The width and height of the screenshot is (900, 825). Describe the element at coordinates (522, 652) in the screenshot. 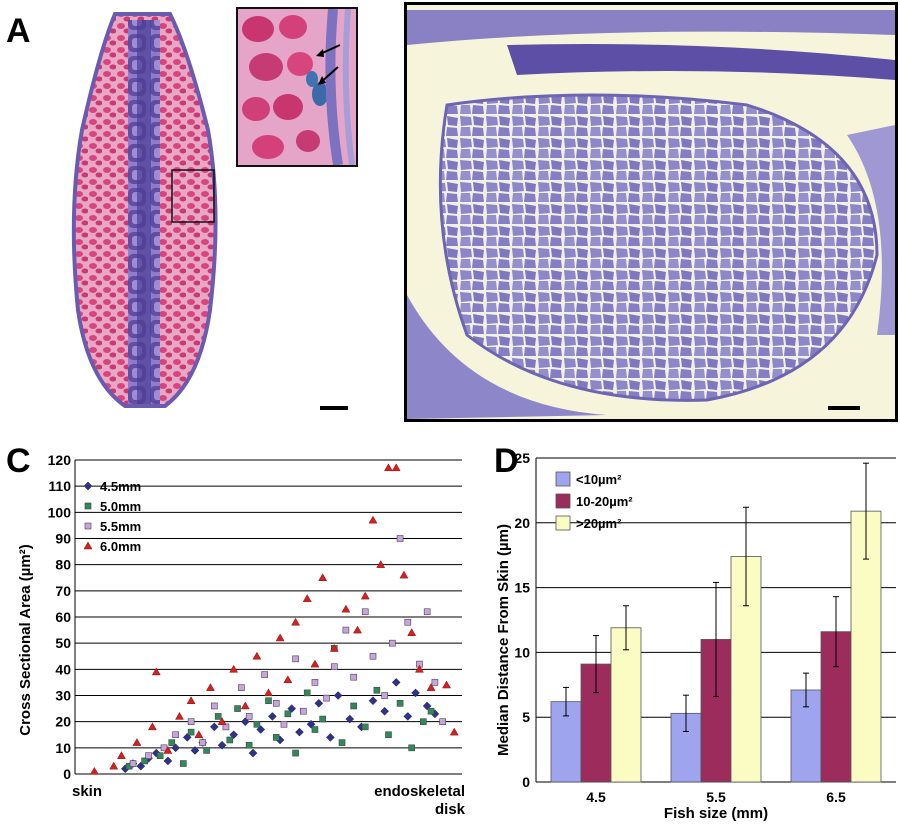

I see `bar-y-tick-label: 10` at that location.